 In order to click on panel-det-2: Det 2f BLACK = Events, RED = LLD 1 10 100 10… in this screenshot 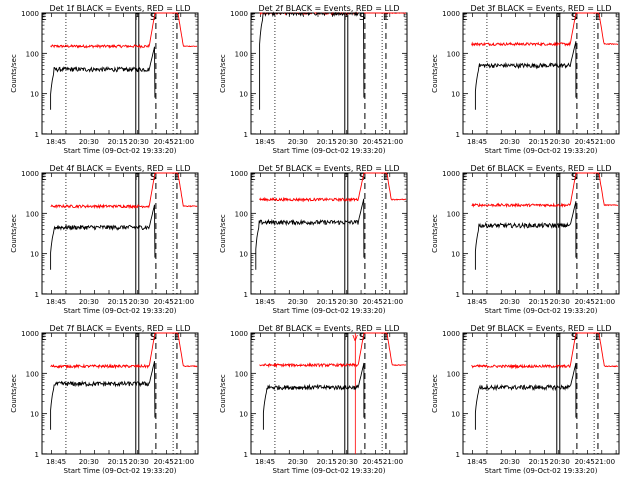, I will do `click(313, 79)`.